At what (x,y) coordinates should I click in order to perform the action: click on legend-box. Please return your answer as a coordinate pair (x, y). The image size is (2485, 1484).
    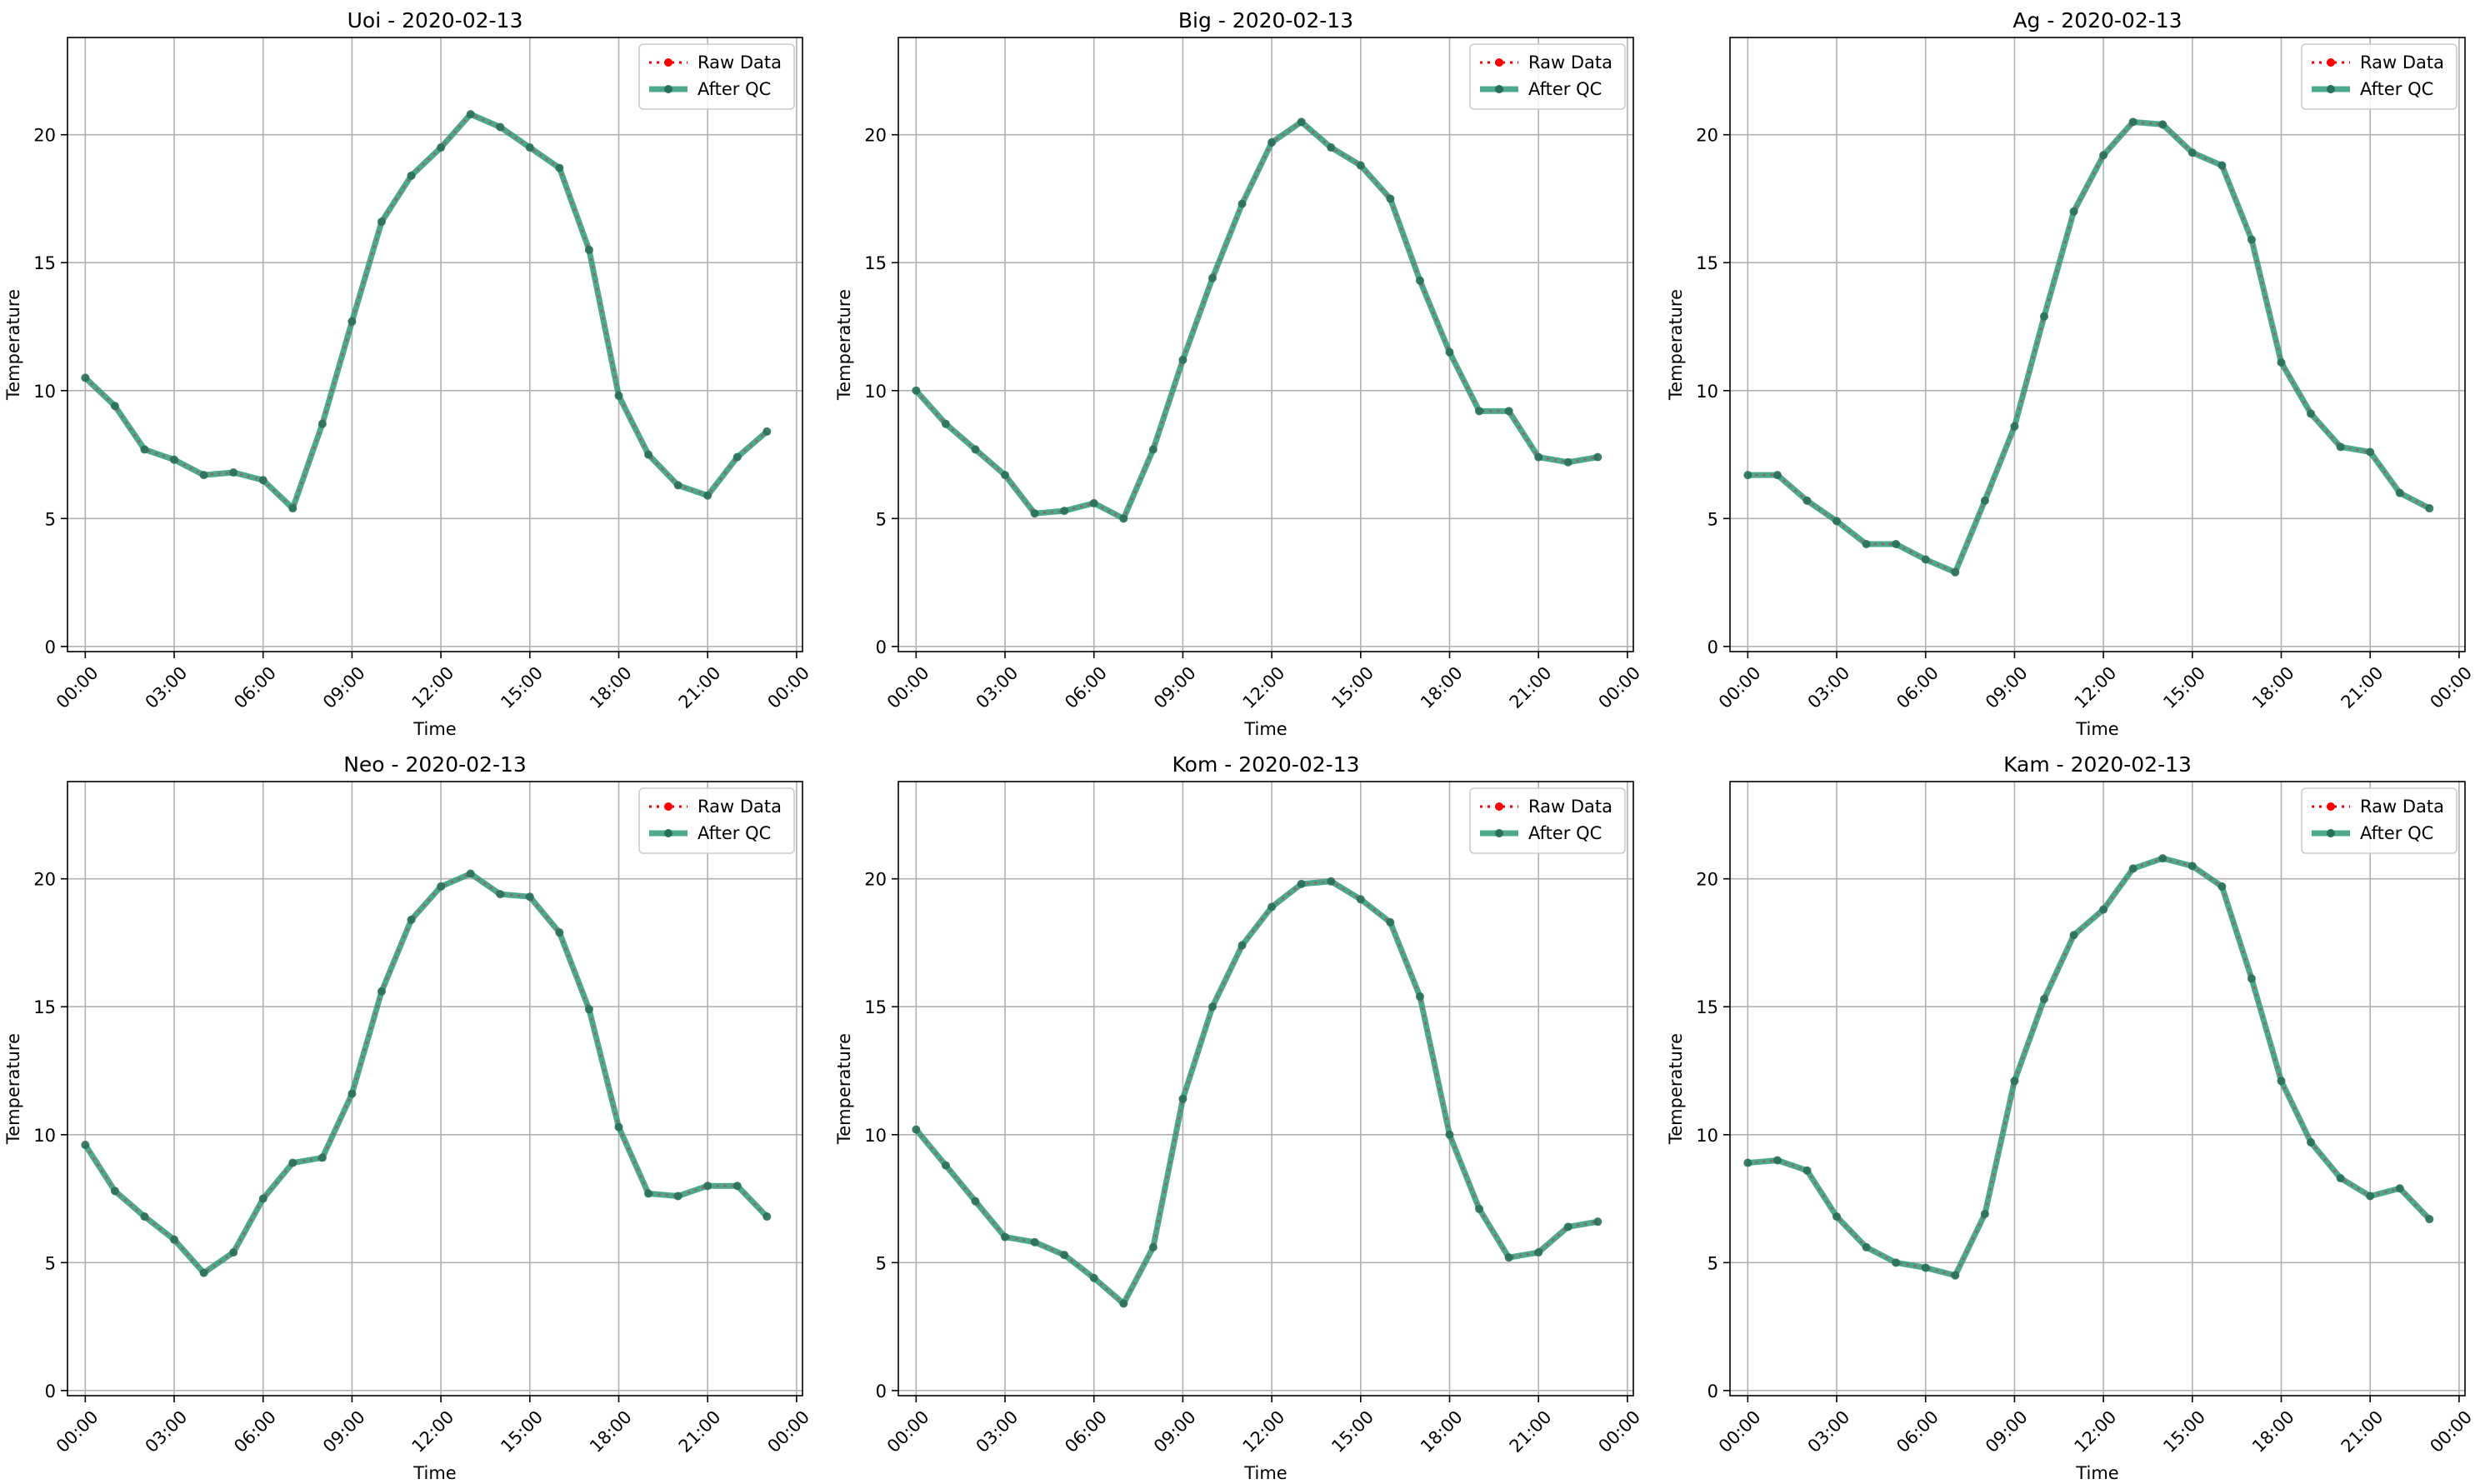
    Looking at the image, I should click on (1547, 76).